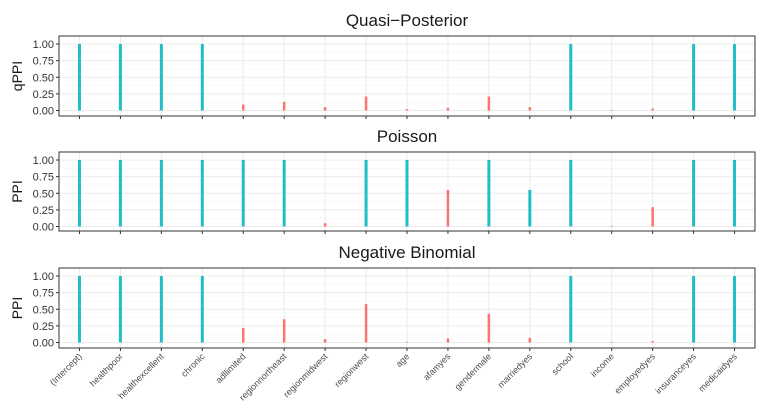  I want to click on x-tick-label: school, so click(562, 363).